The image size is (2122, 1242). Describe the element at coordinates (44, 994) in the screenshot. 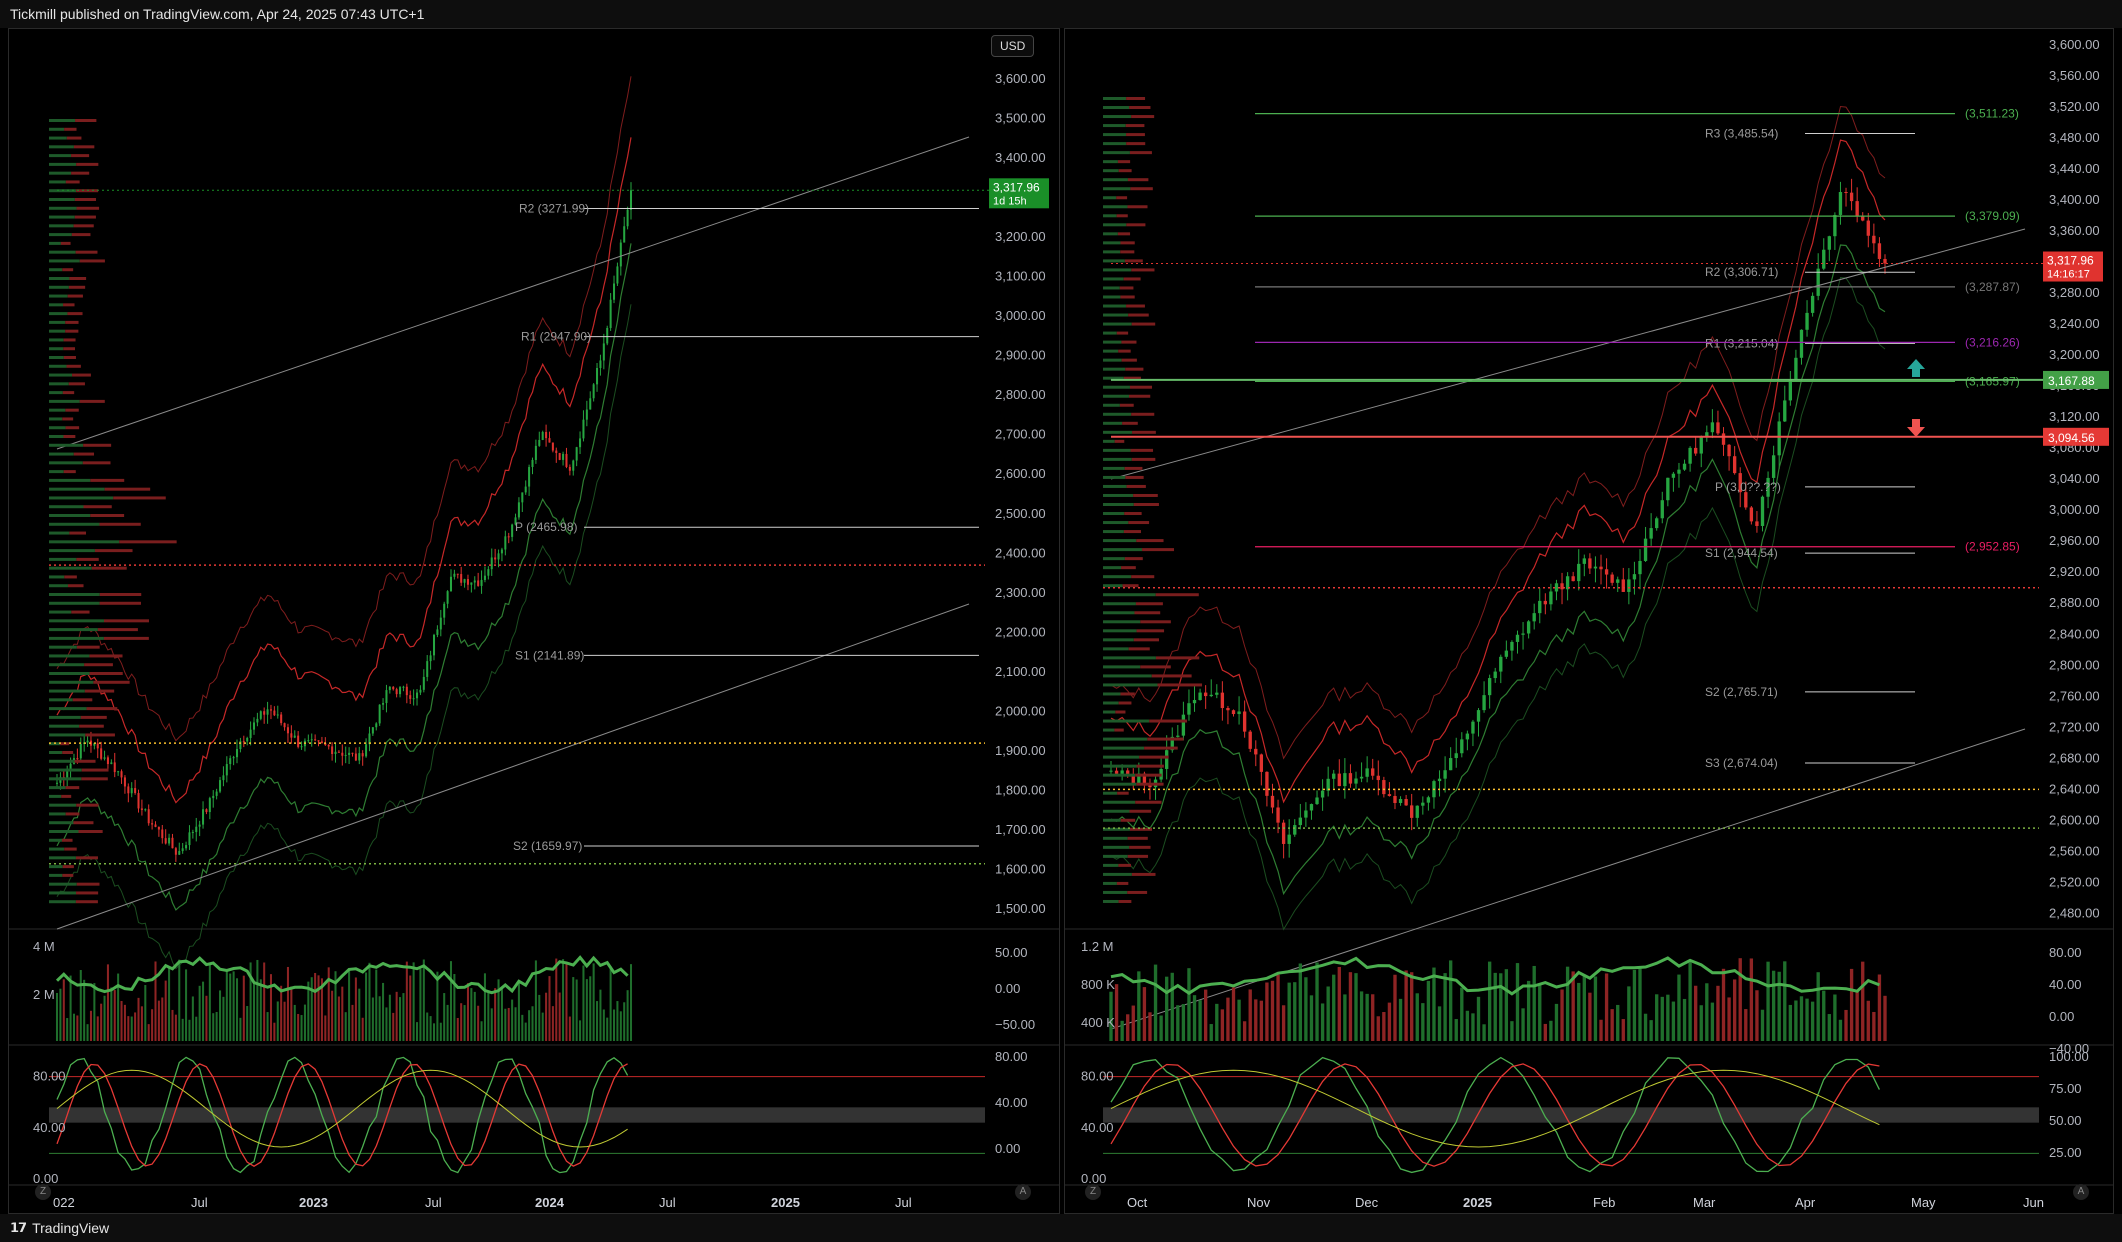

I see `volume-left-axis-label: 2 M` at that location.